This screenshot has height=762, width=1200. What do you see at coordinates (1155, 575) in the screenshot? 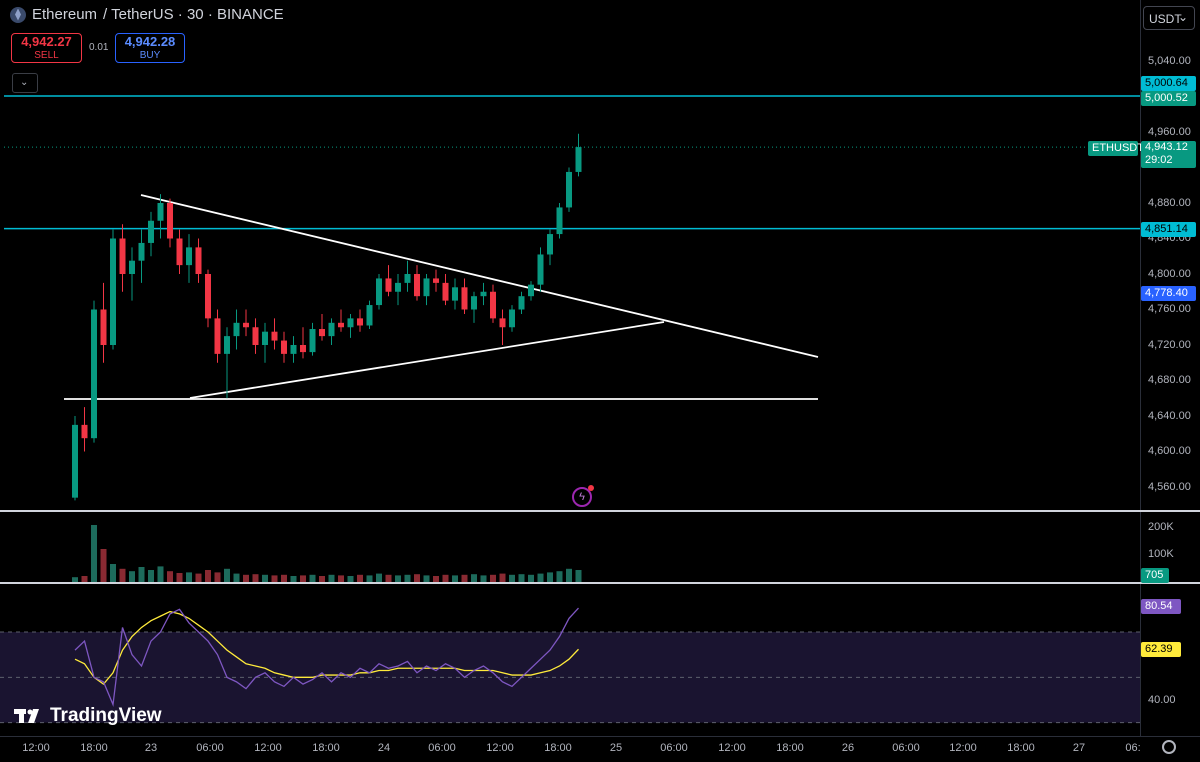
I see `volume-last-label: 705` at bounding box center [1155, 575].